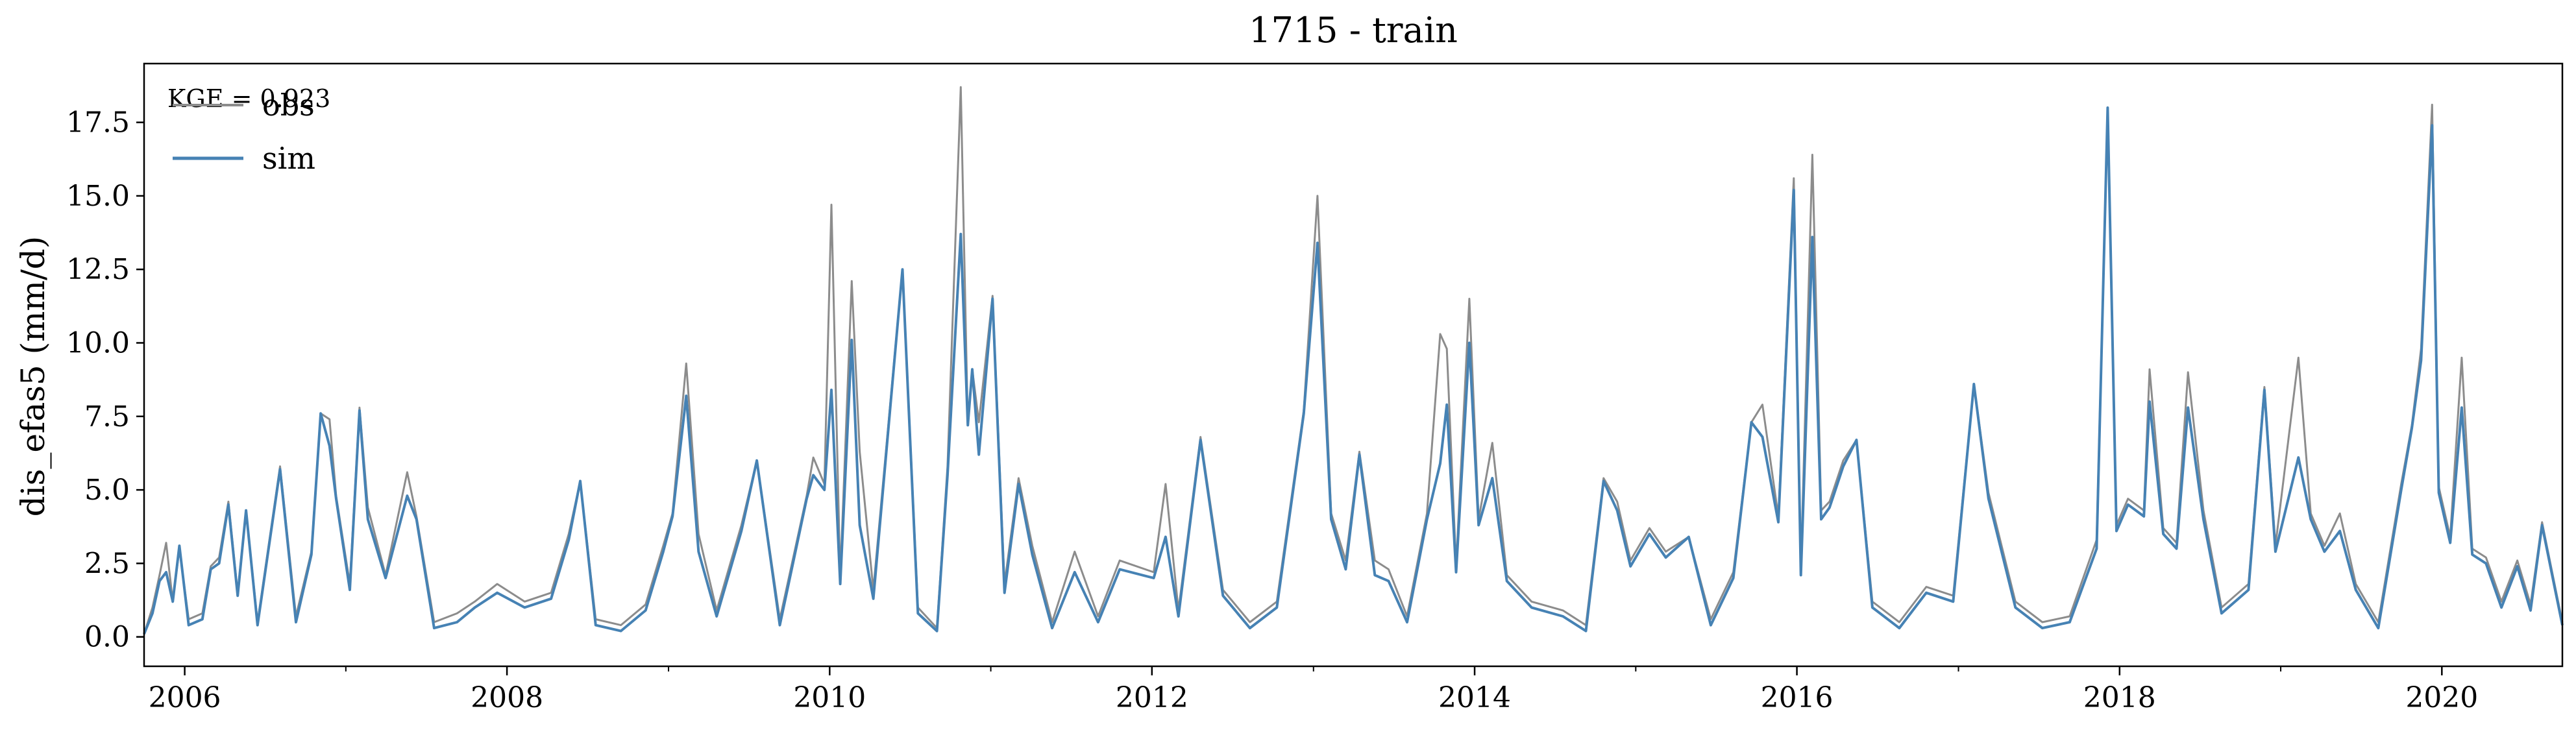 The image size is (2576, 737). I want to click on legend-sim-label: sim, so click(288, 159).